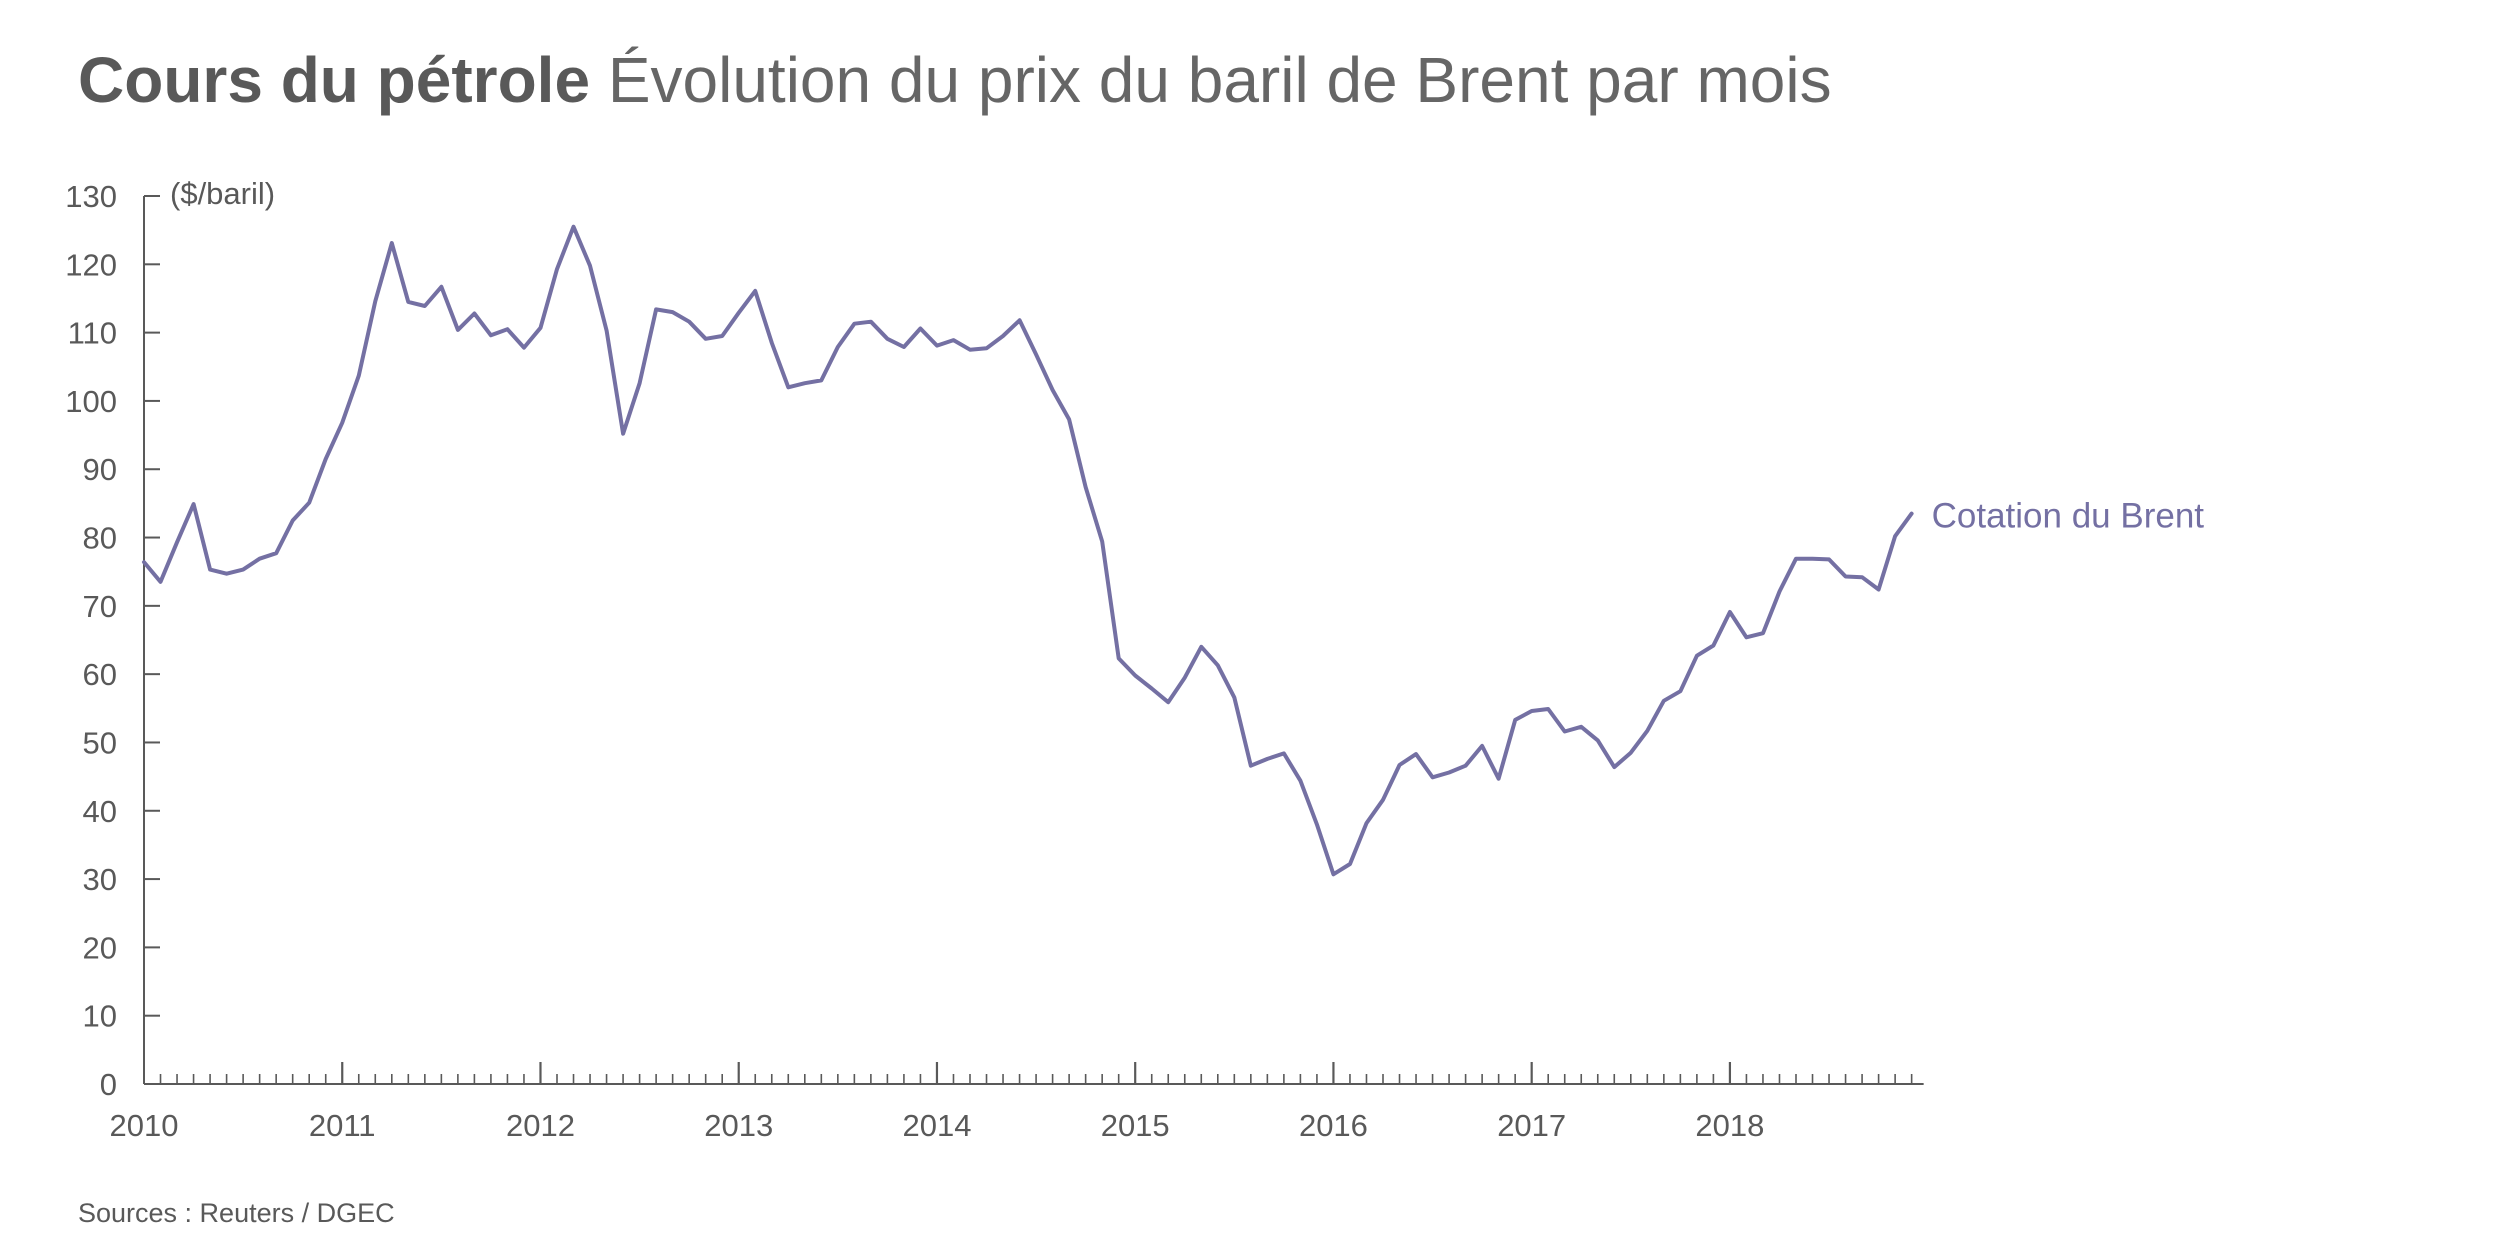 The image size is (2500, 1250). I want to click on y-unit-label: ($/baril), so click(222, 193).